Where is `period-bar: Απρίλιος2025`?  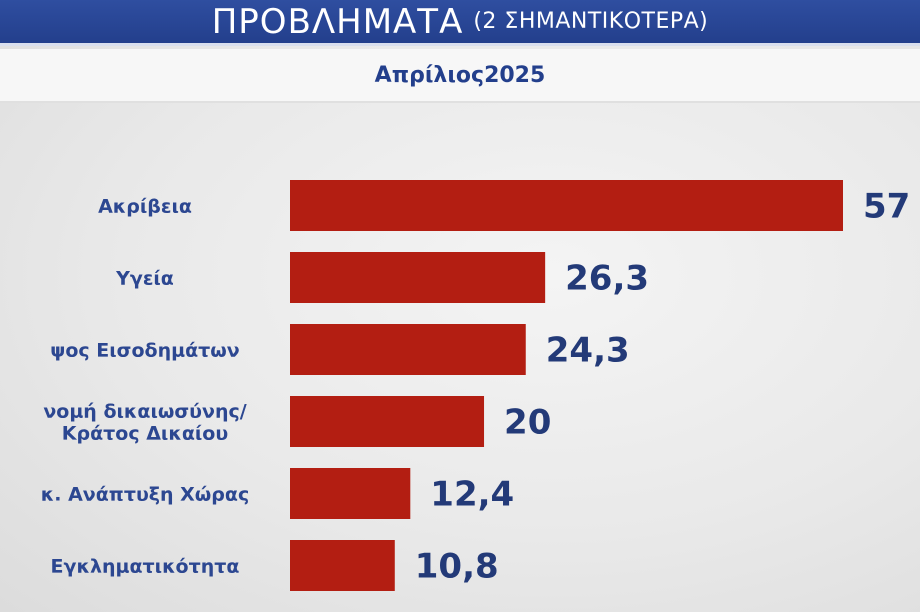
period-bar: Απρίλιος2025 is located at coordinates (460, 76).